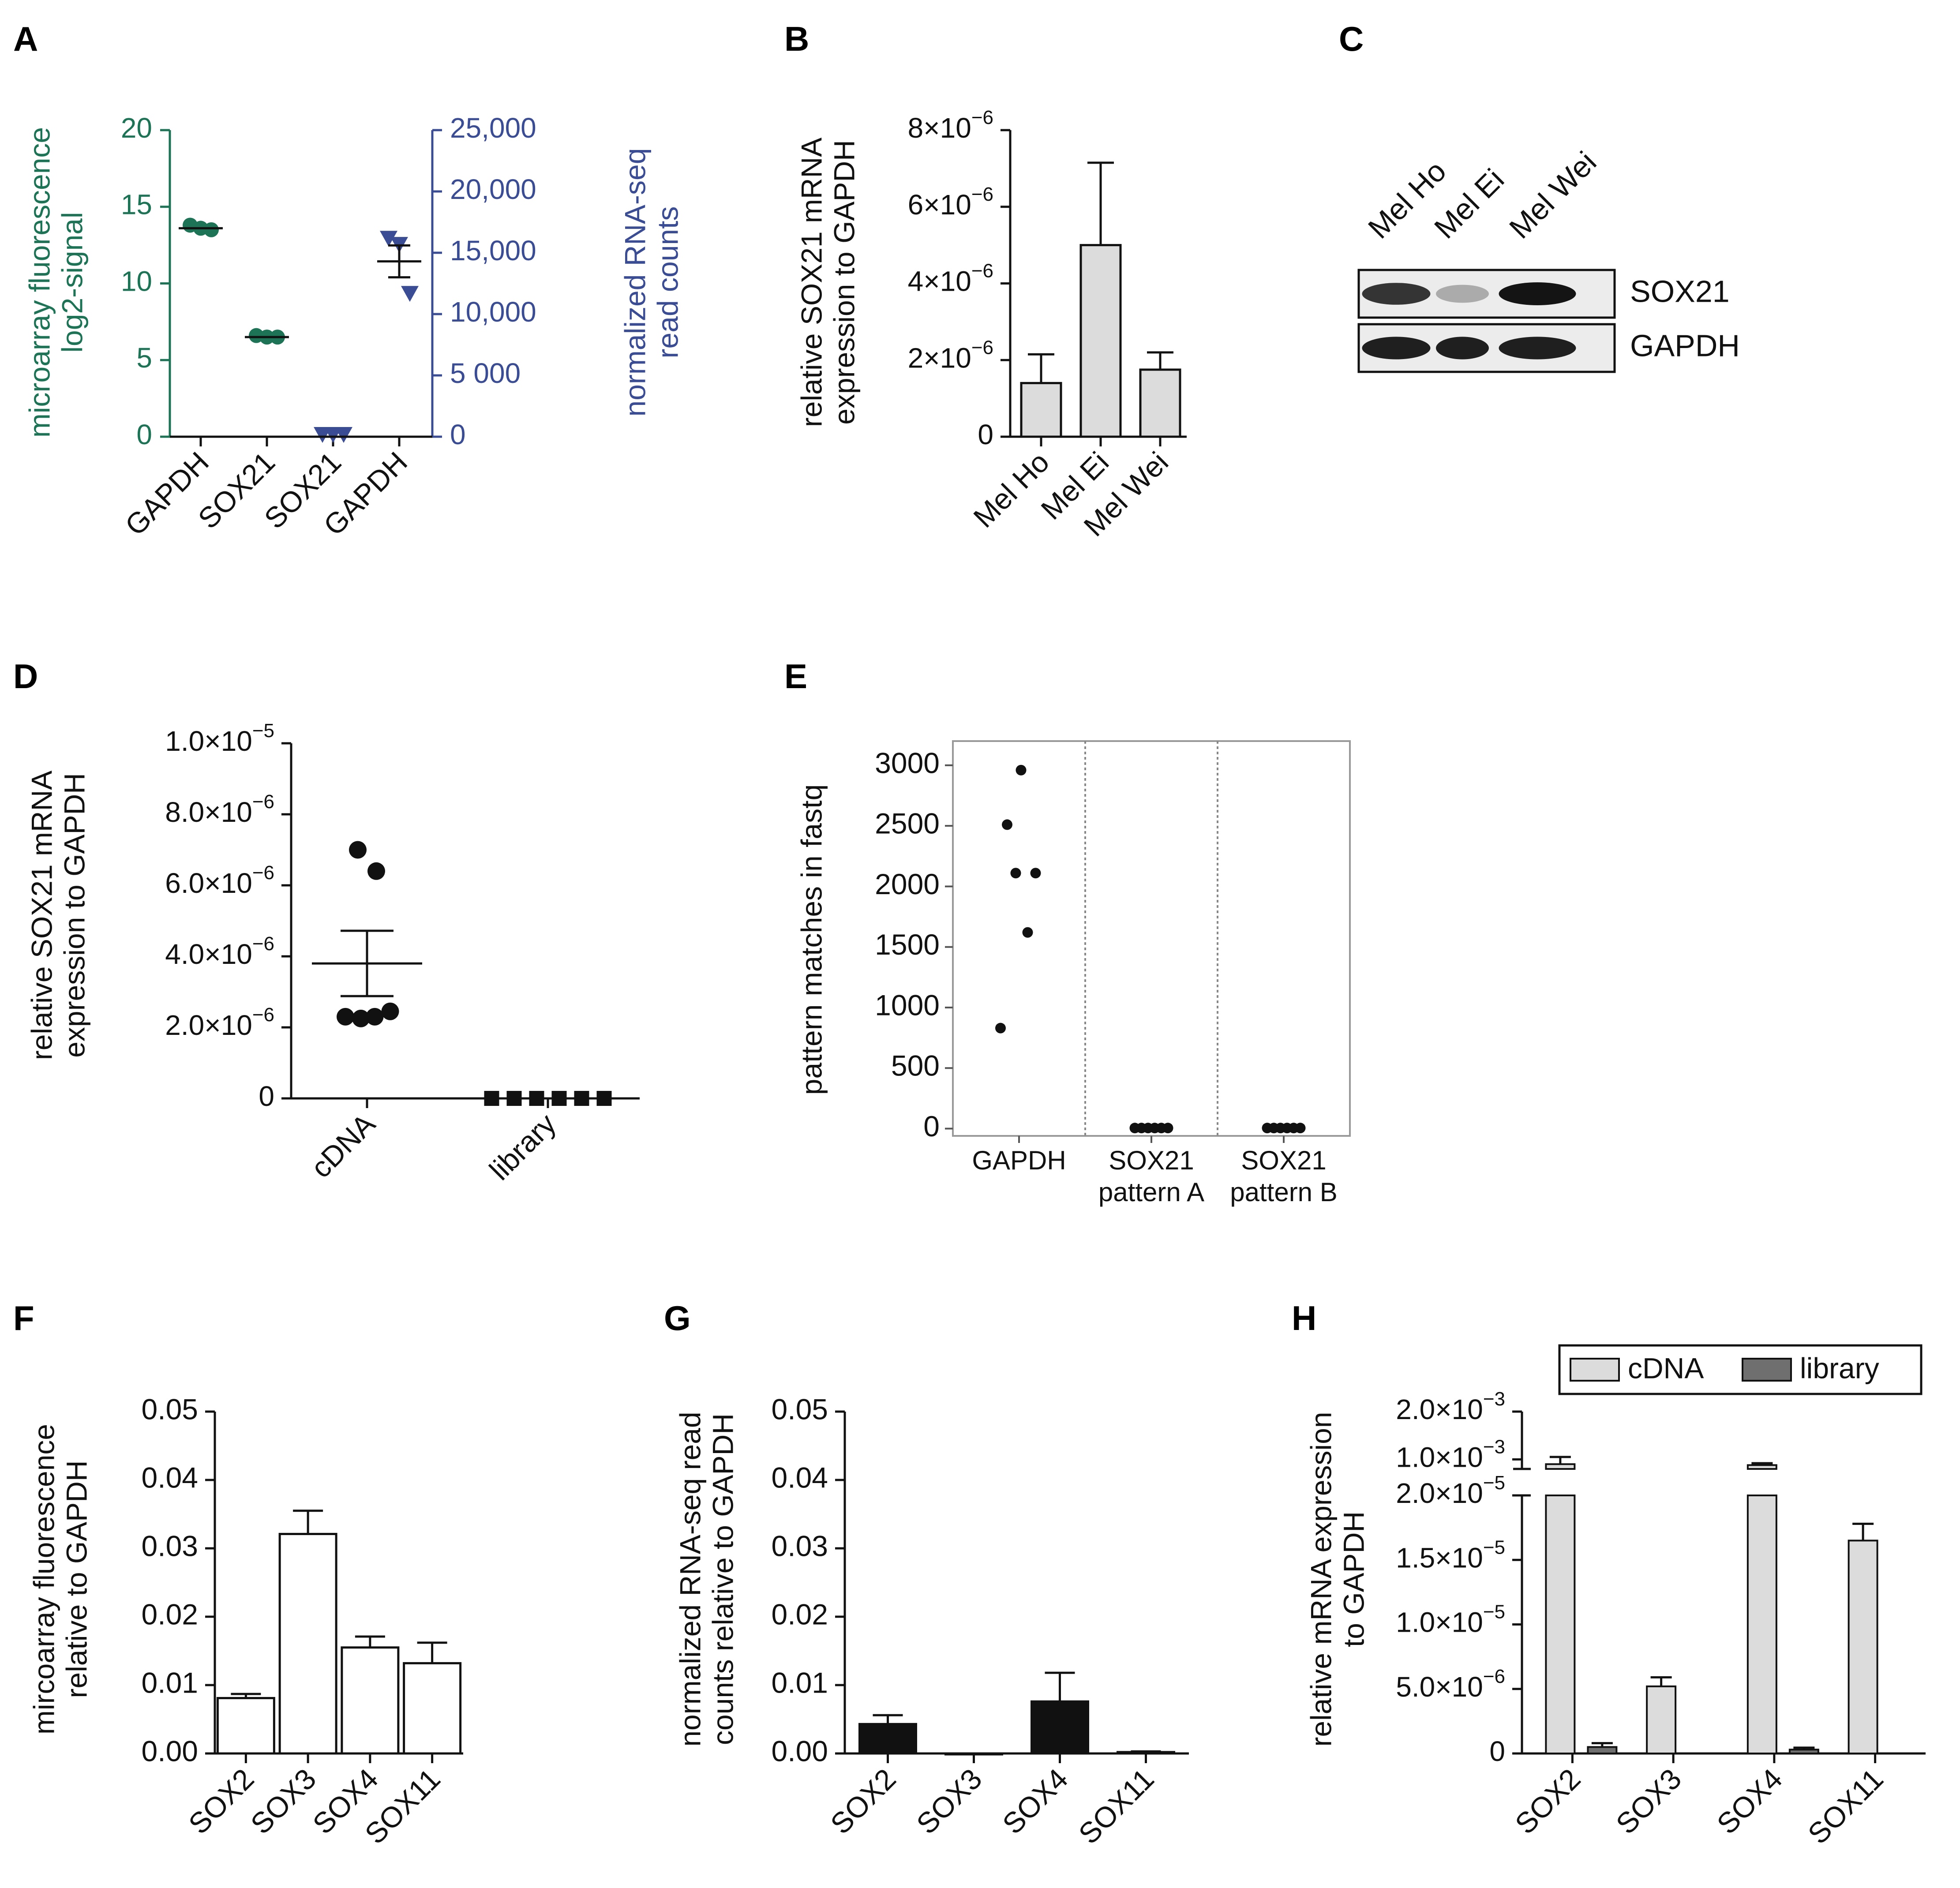 The height and width of the screenshot is (1888, 1960). What do you see at coordinates (677, 1318) in the screenshot?
I see `panel-label-g: G` at bounding box center [677, 1318].